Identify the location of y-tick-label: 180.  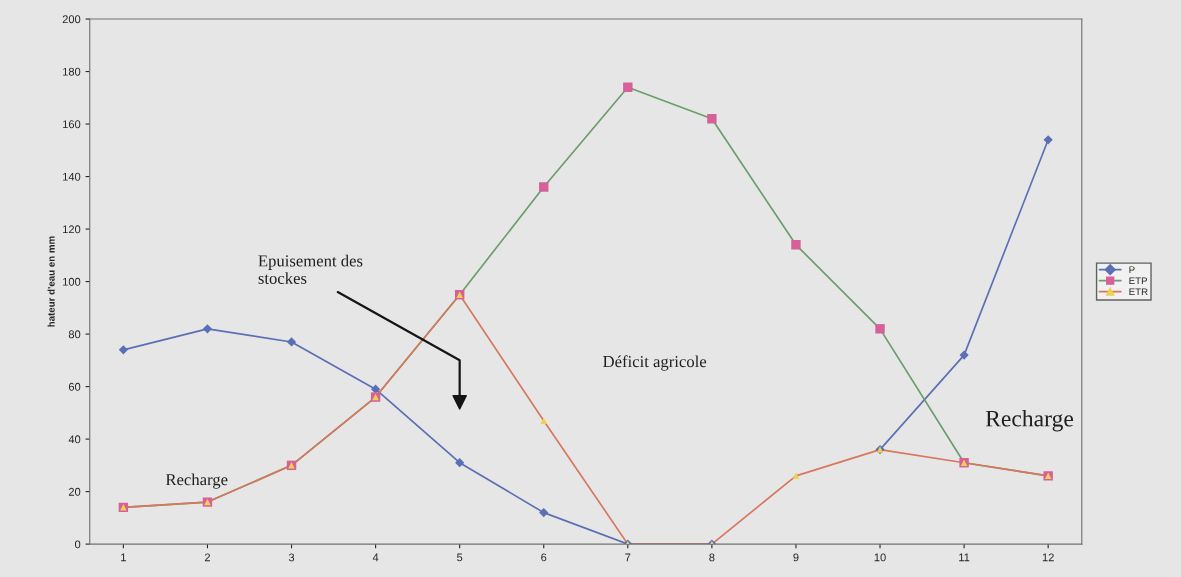
(72, 71).